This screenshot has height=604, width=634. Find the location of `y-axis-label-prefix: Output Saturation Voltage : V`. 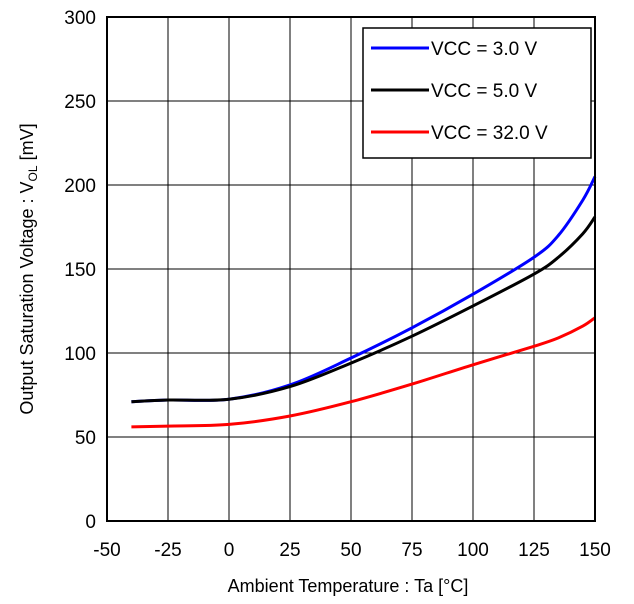

y-axis-label-prefix: Output Saturation Voltage : V is located at coordinates (27, 297).